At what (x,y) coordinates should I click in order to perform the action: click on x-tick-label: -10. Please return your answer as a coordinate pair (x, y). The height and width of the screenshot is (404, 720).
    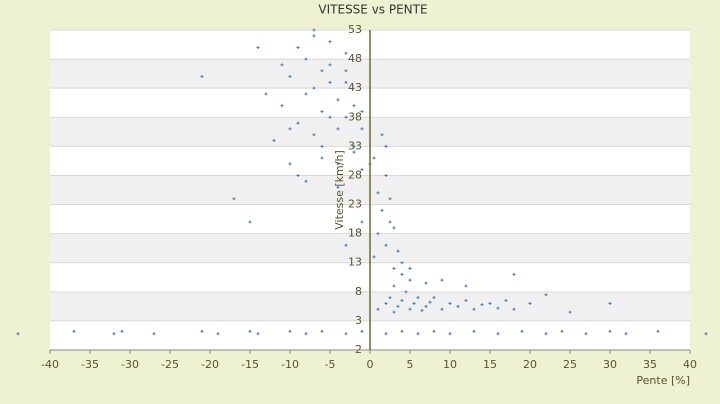
    Looking at the image, I should click on (290, 364).